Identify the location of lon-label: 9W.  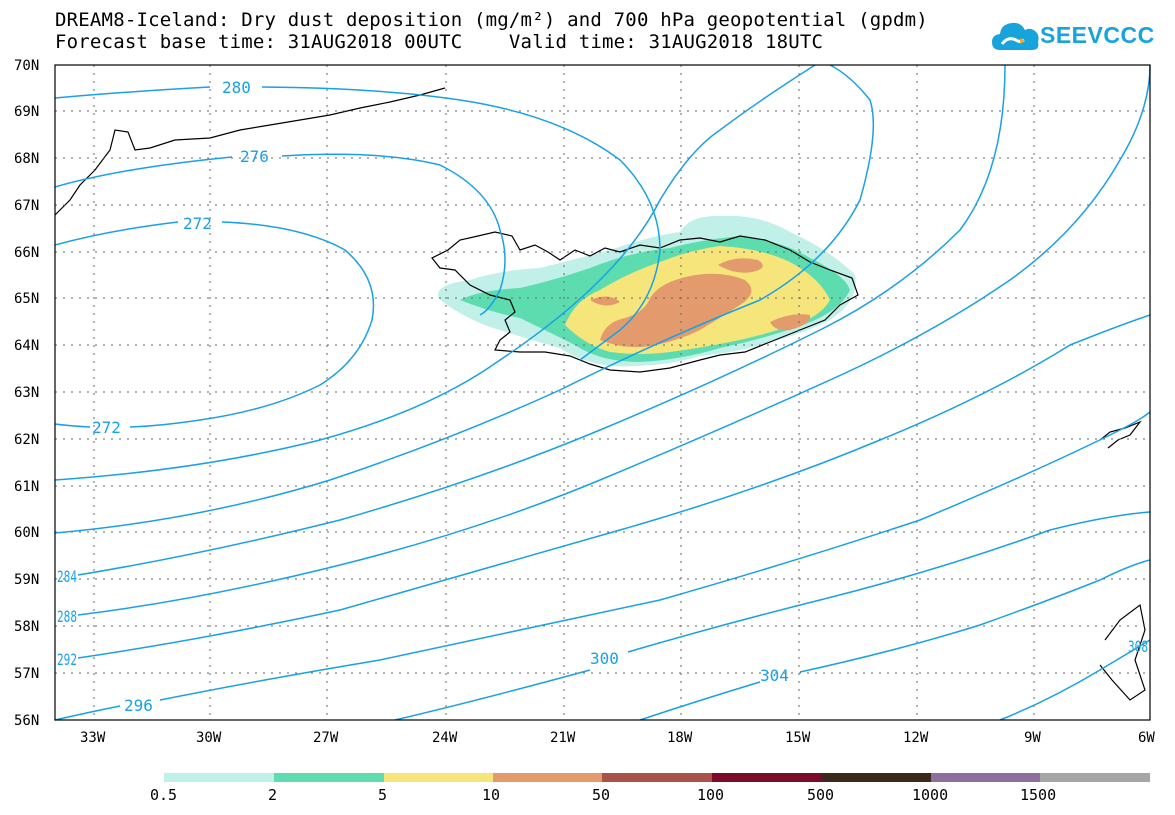
(1032, 738).